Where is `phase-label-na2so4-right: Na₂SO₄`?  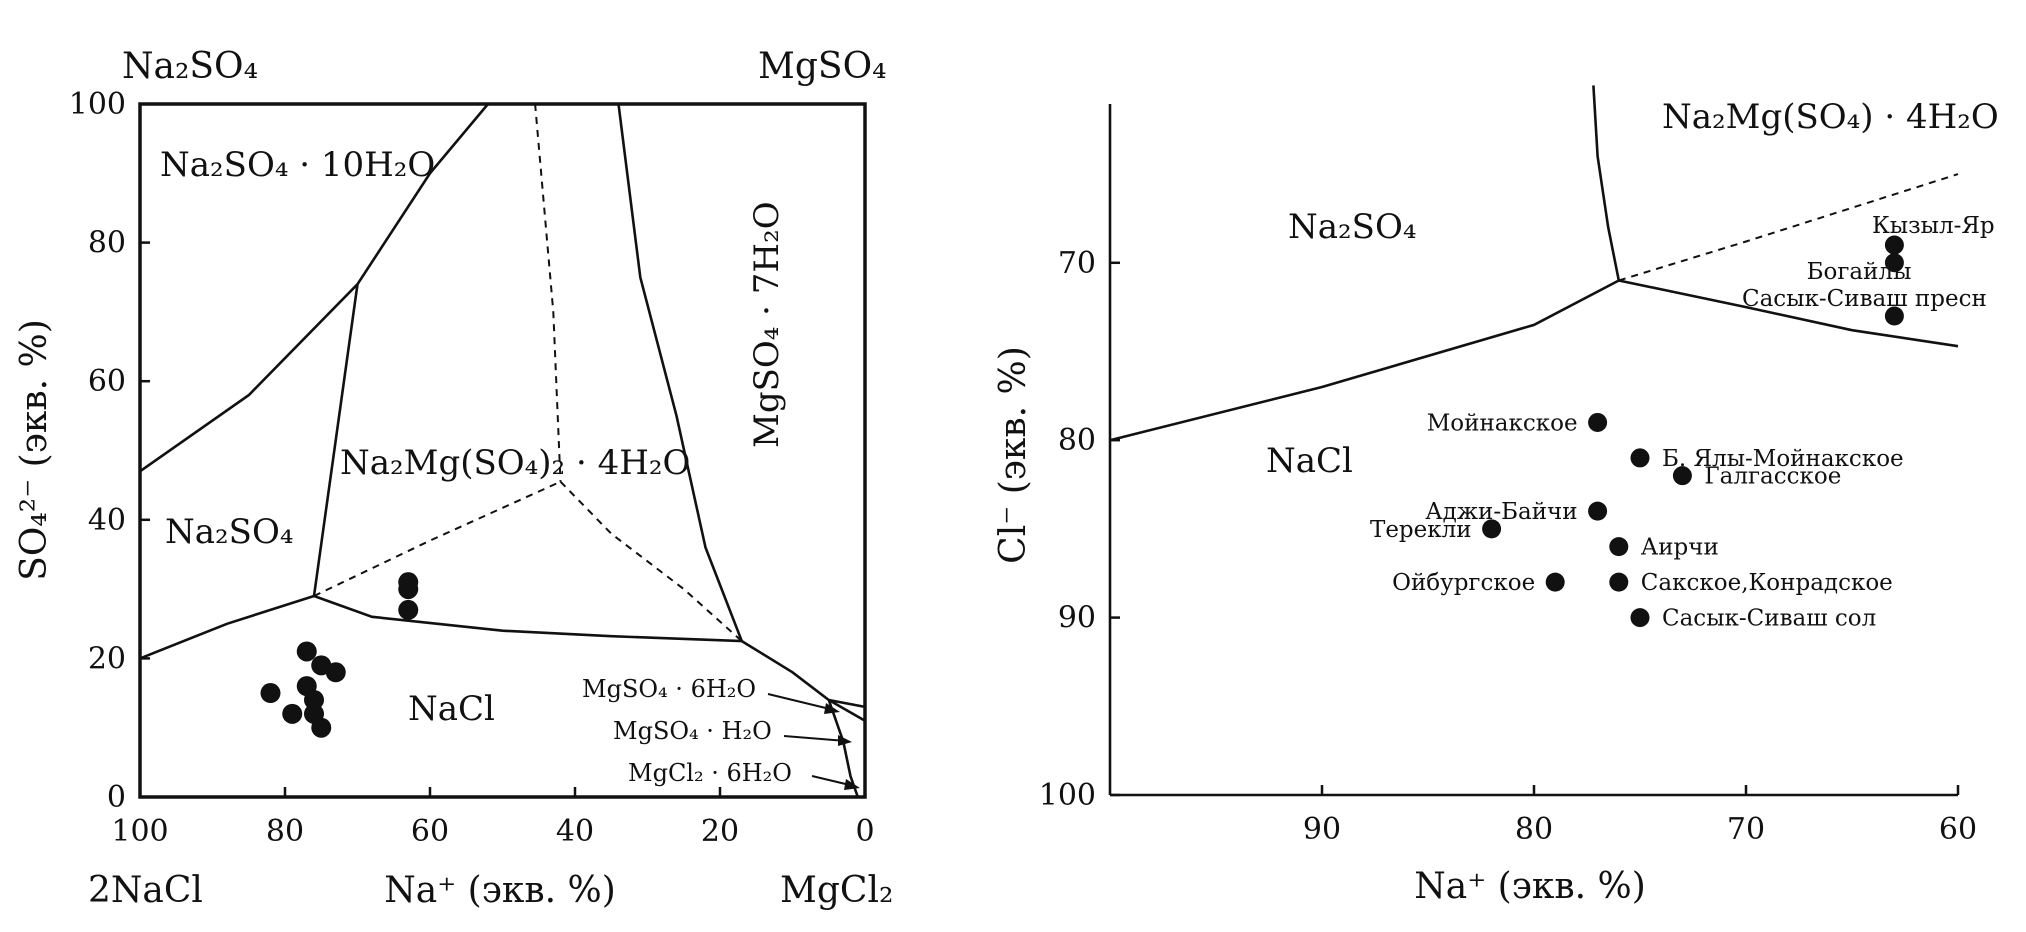
phase-label-na2so4-right: Na₂SO₄ is located at coordinates (1352, 227).